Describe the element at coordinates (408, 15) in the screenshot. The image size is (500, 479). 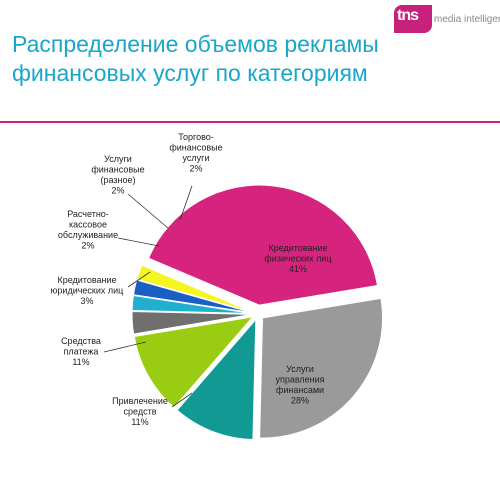
I see `logo-mark-text: tns` at that location.